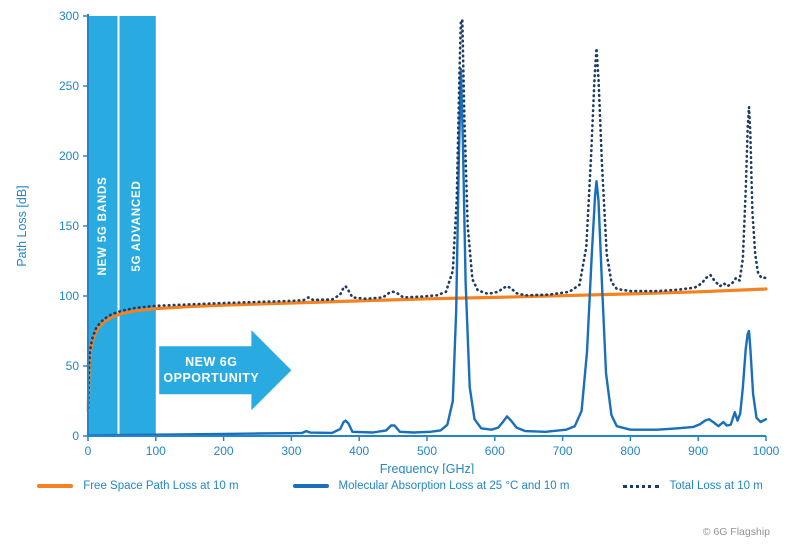  Describe the element at coordinates (641, 486) in the screenshot. I see `legend-swatch-dotted-line` at that location.